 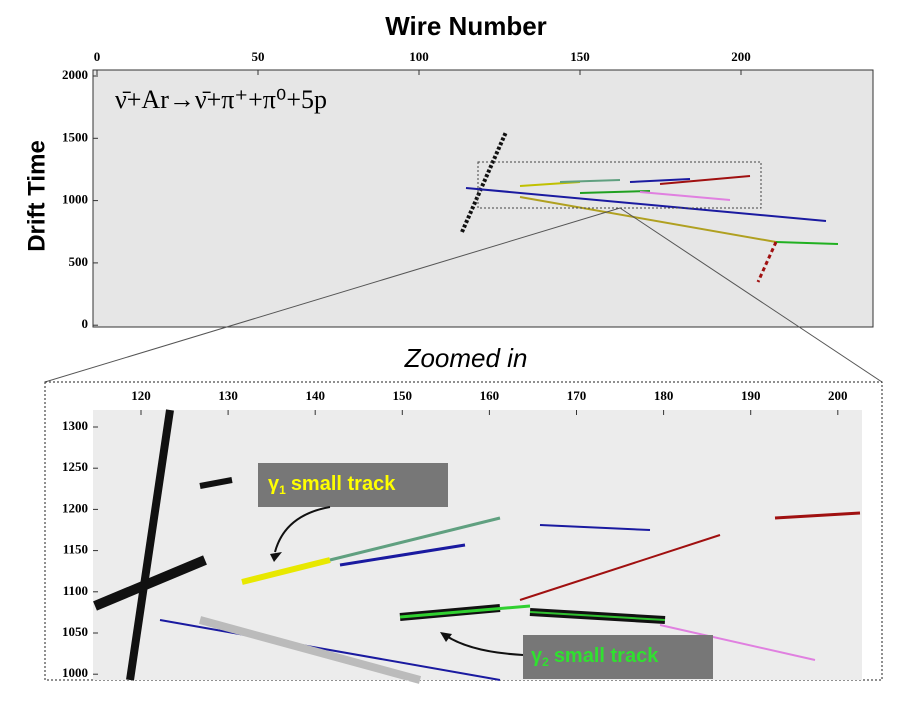 What do you see at coordinates (353, 512) in the screenshot?
I see `annotation-1: γ1 small track` at bounding box center [353, 512].